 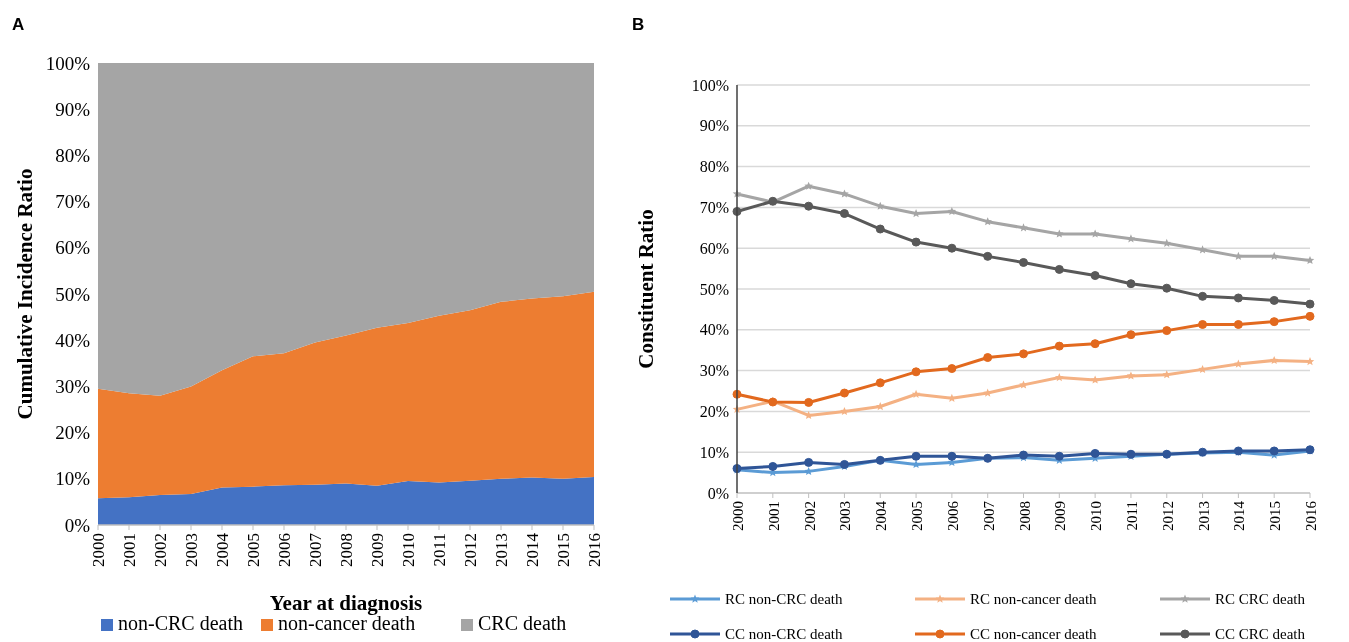 What do you see at coordinates (346, 603) in the screenshot?
I see `x-axis-title: Year at diagnosis` at bounding box center [346, 603].